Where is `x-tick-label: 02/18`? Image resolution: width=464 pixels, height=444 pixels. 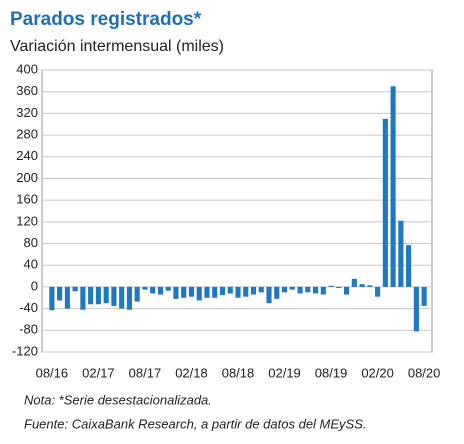 x-tick-label: 02/18 is located at coordinates (191, 372).